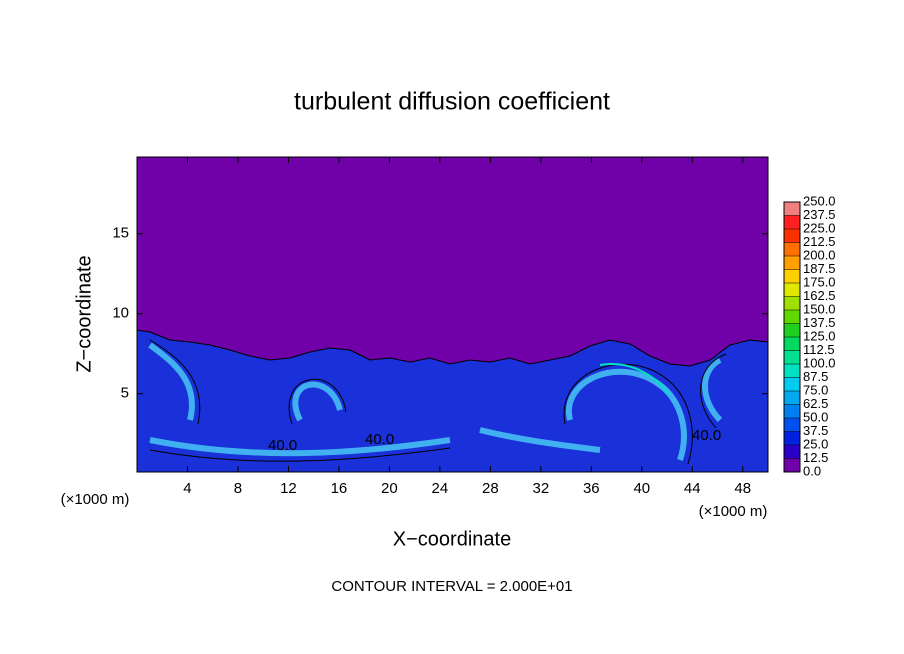 This screenshot has width=904, height=654. I want to click on x-tick-label: 12, so click(288, 488).